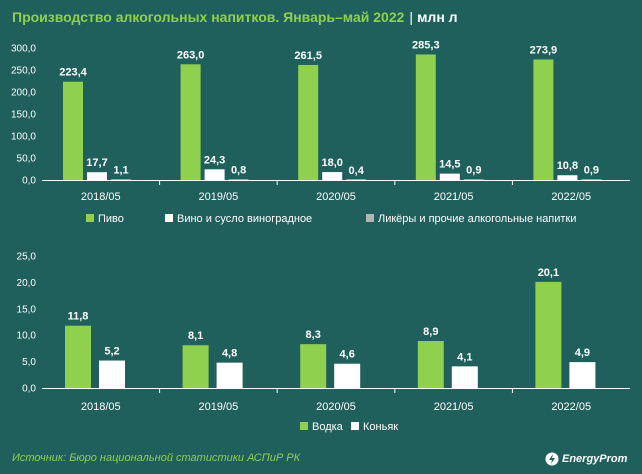 The width and height of the screenshot is (642, 474). I want to click on y-tick-label-0-2: 100,0, so click(23, 137).